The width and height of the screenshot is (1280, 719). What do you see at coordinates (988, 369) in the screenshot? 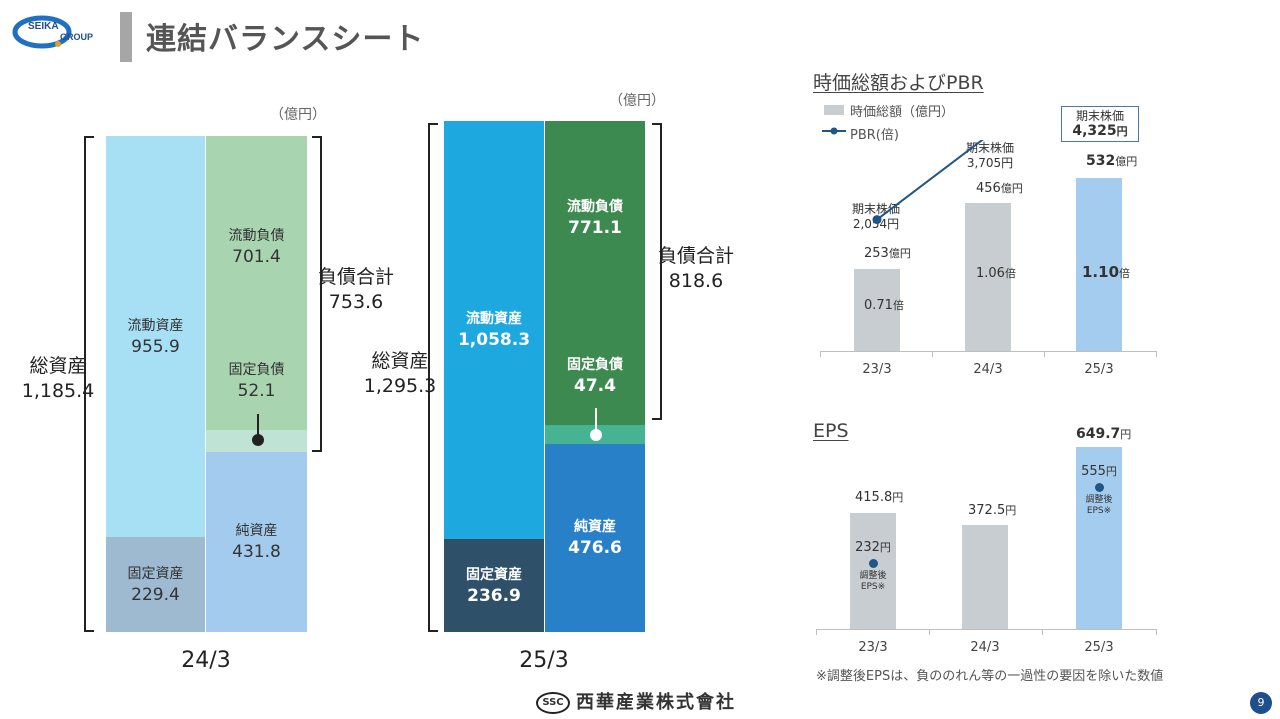
I see `market-chart-x-label-24-3: 24/3` at bounding box center [988, 369].